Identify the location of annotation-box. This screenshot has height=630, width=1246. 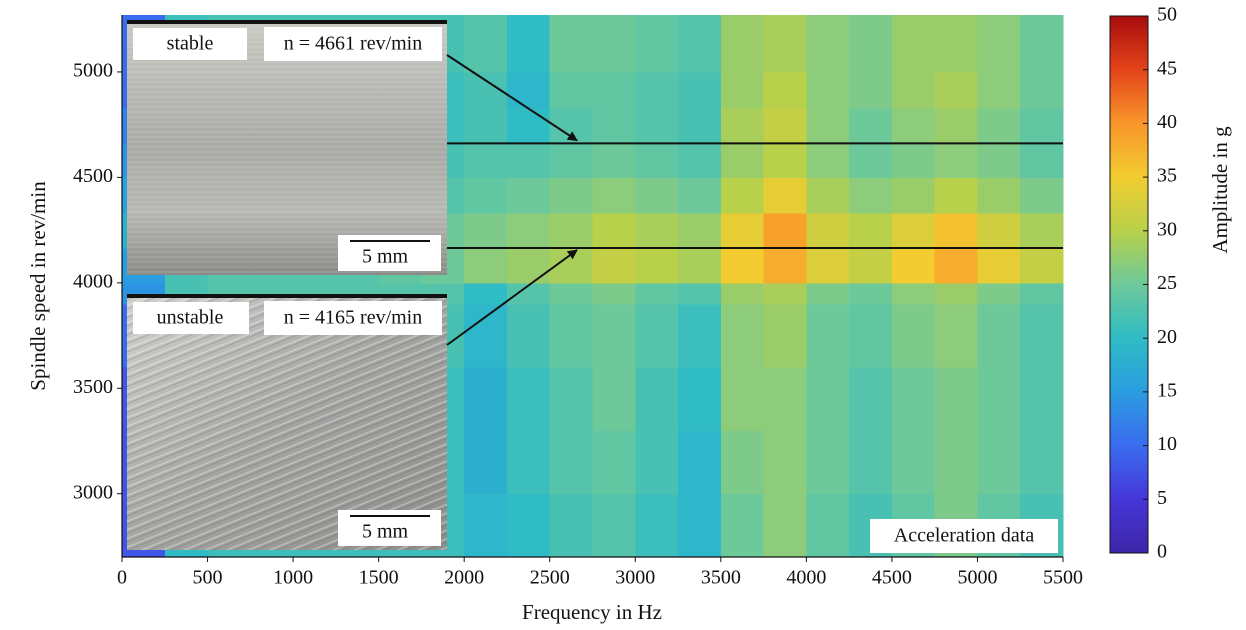
(964, 536).